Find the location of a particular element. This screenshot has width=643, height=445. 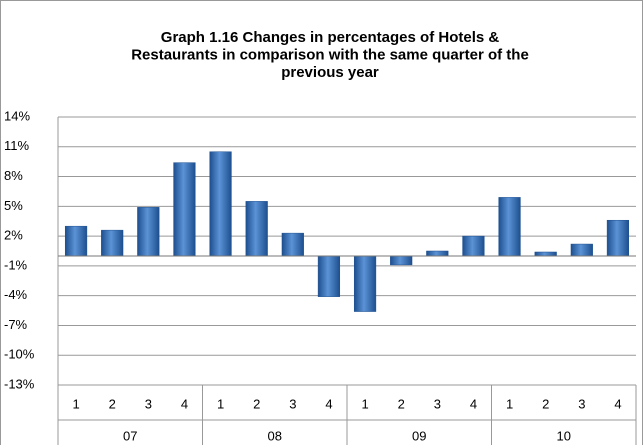

y-tick-label: 11% is located at coordinates (16, 145).